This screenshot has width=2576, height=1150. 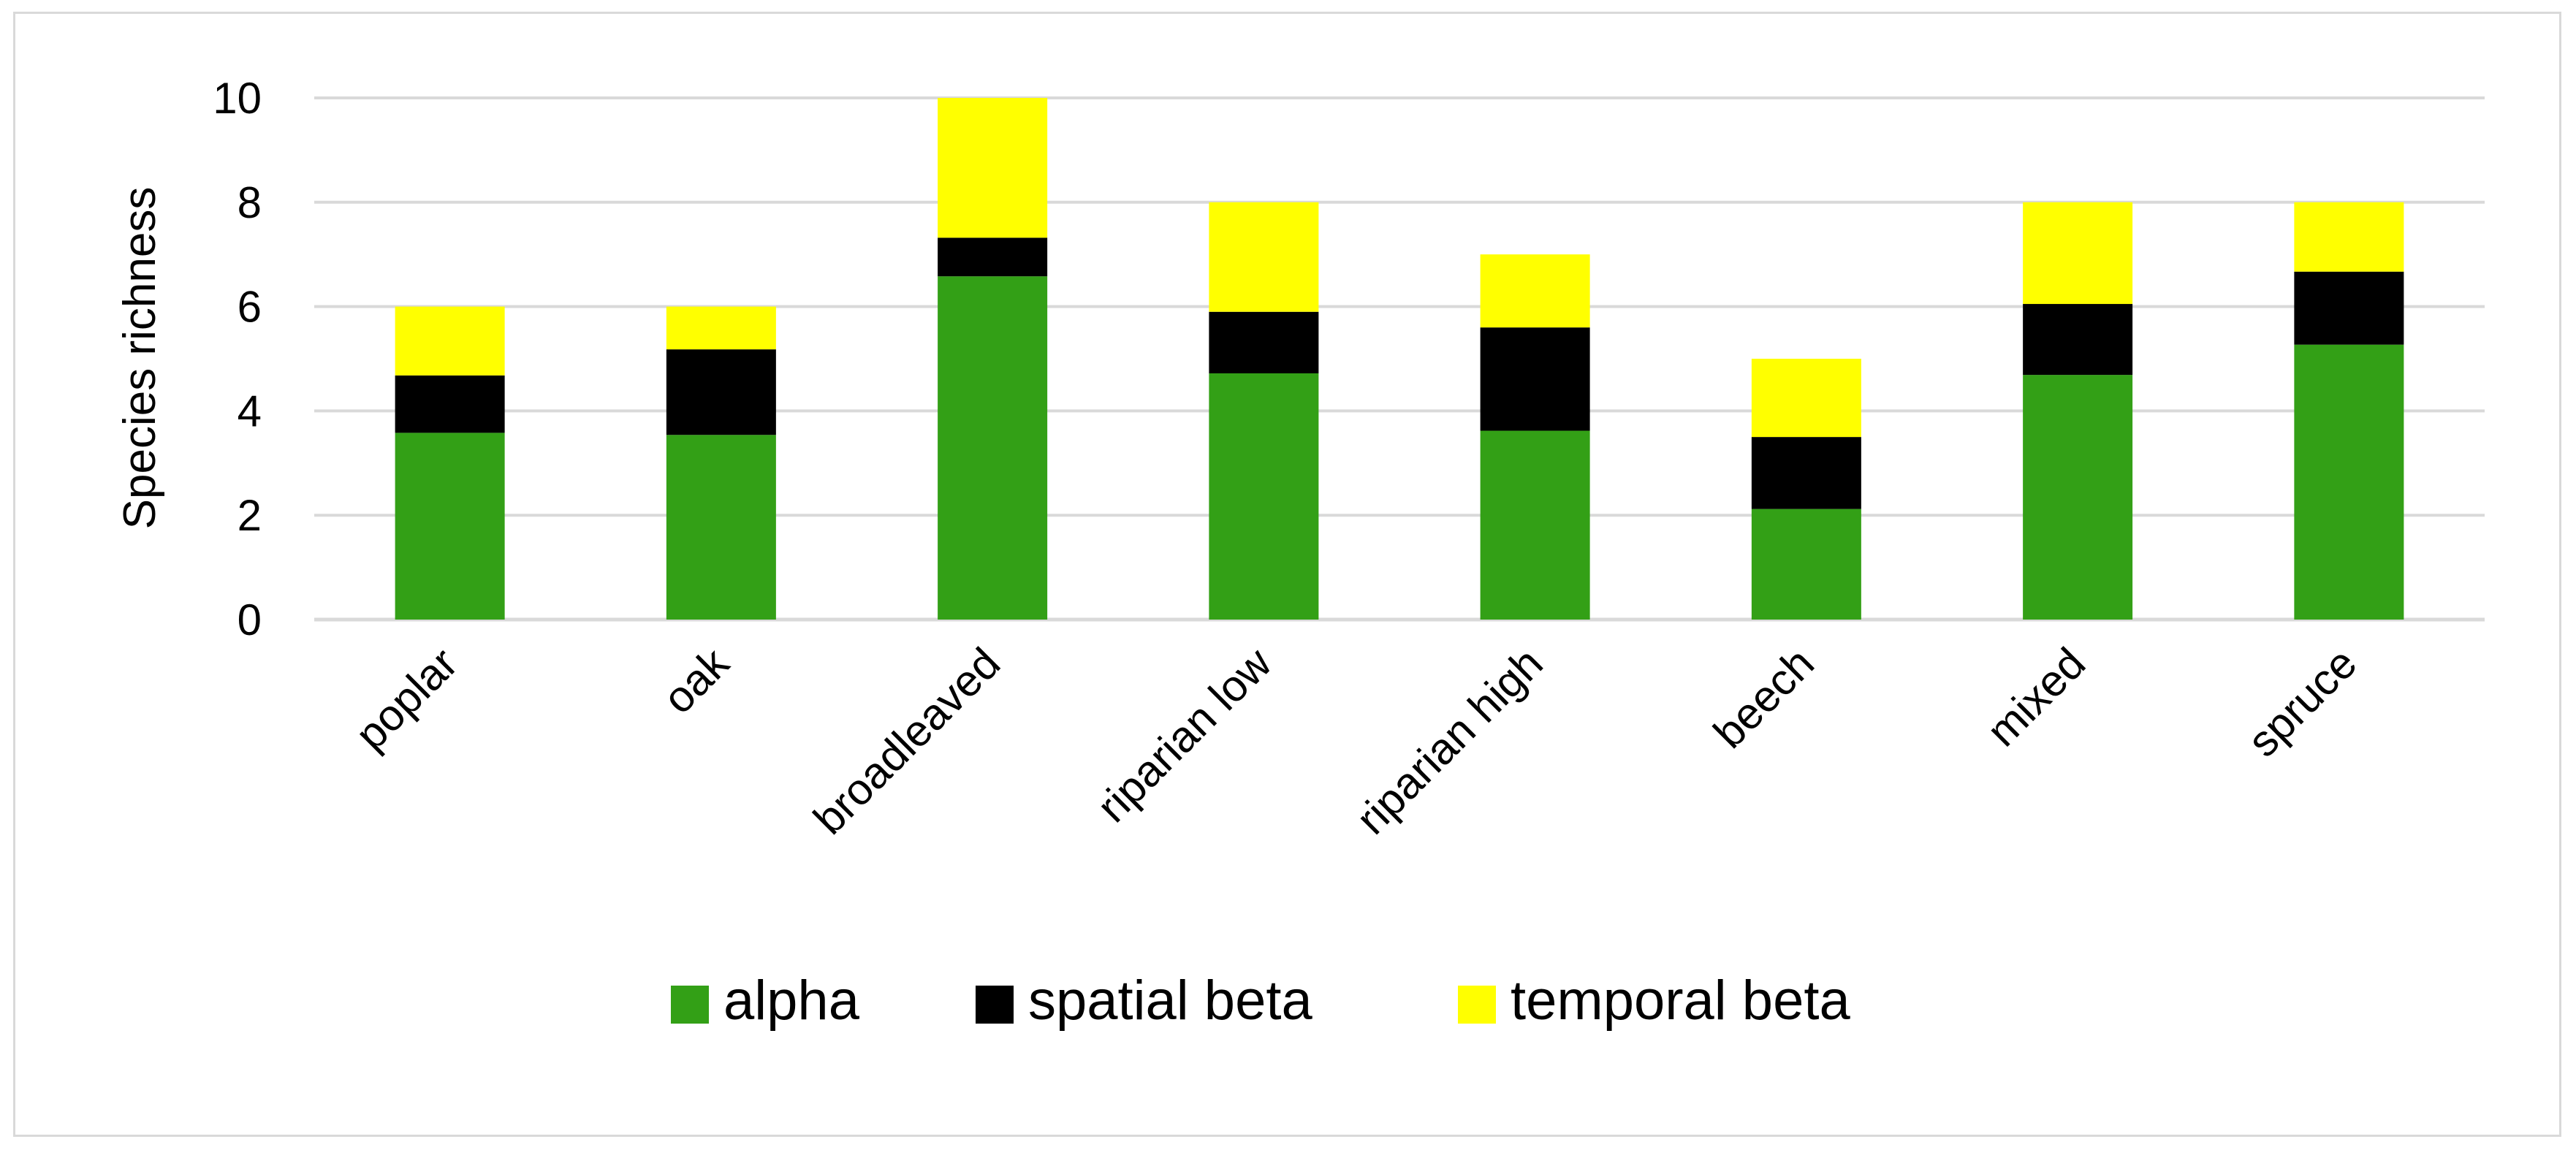 What do you see at coordinates (2349, 308) in the screenshot?
I see `bar-spatial-beta-spruce` at bounding box center [2349, 308].